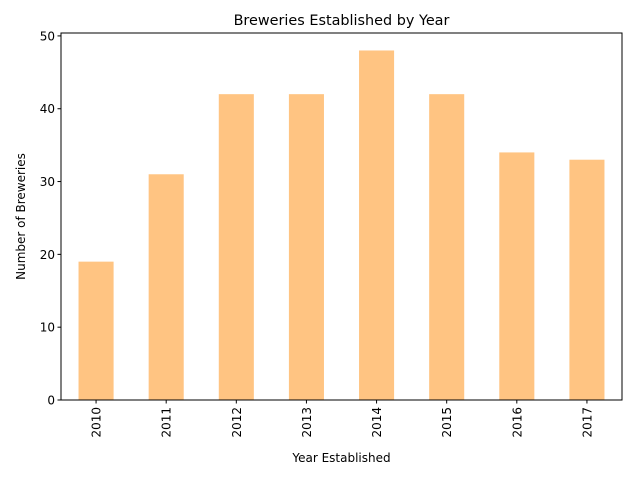 Image resolution: width=640 pixels, height=480 pixels. What do you see at coordinates (587, 279) in the screenshot?
I see `bar-2017` at bounding box center [587, 279].